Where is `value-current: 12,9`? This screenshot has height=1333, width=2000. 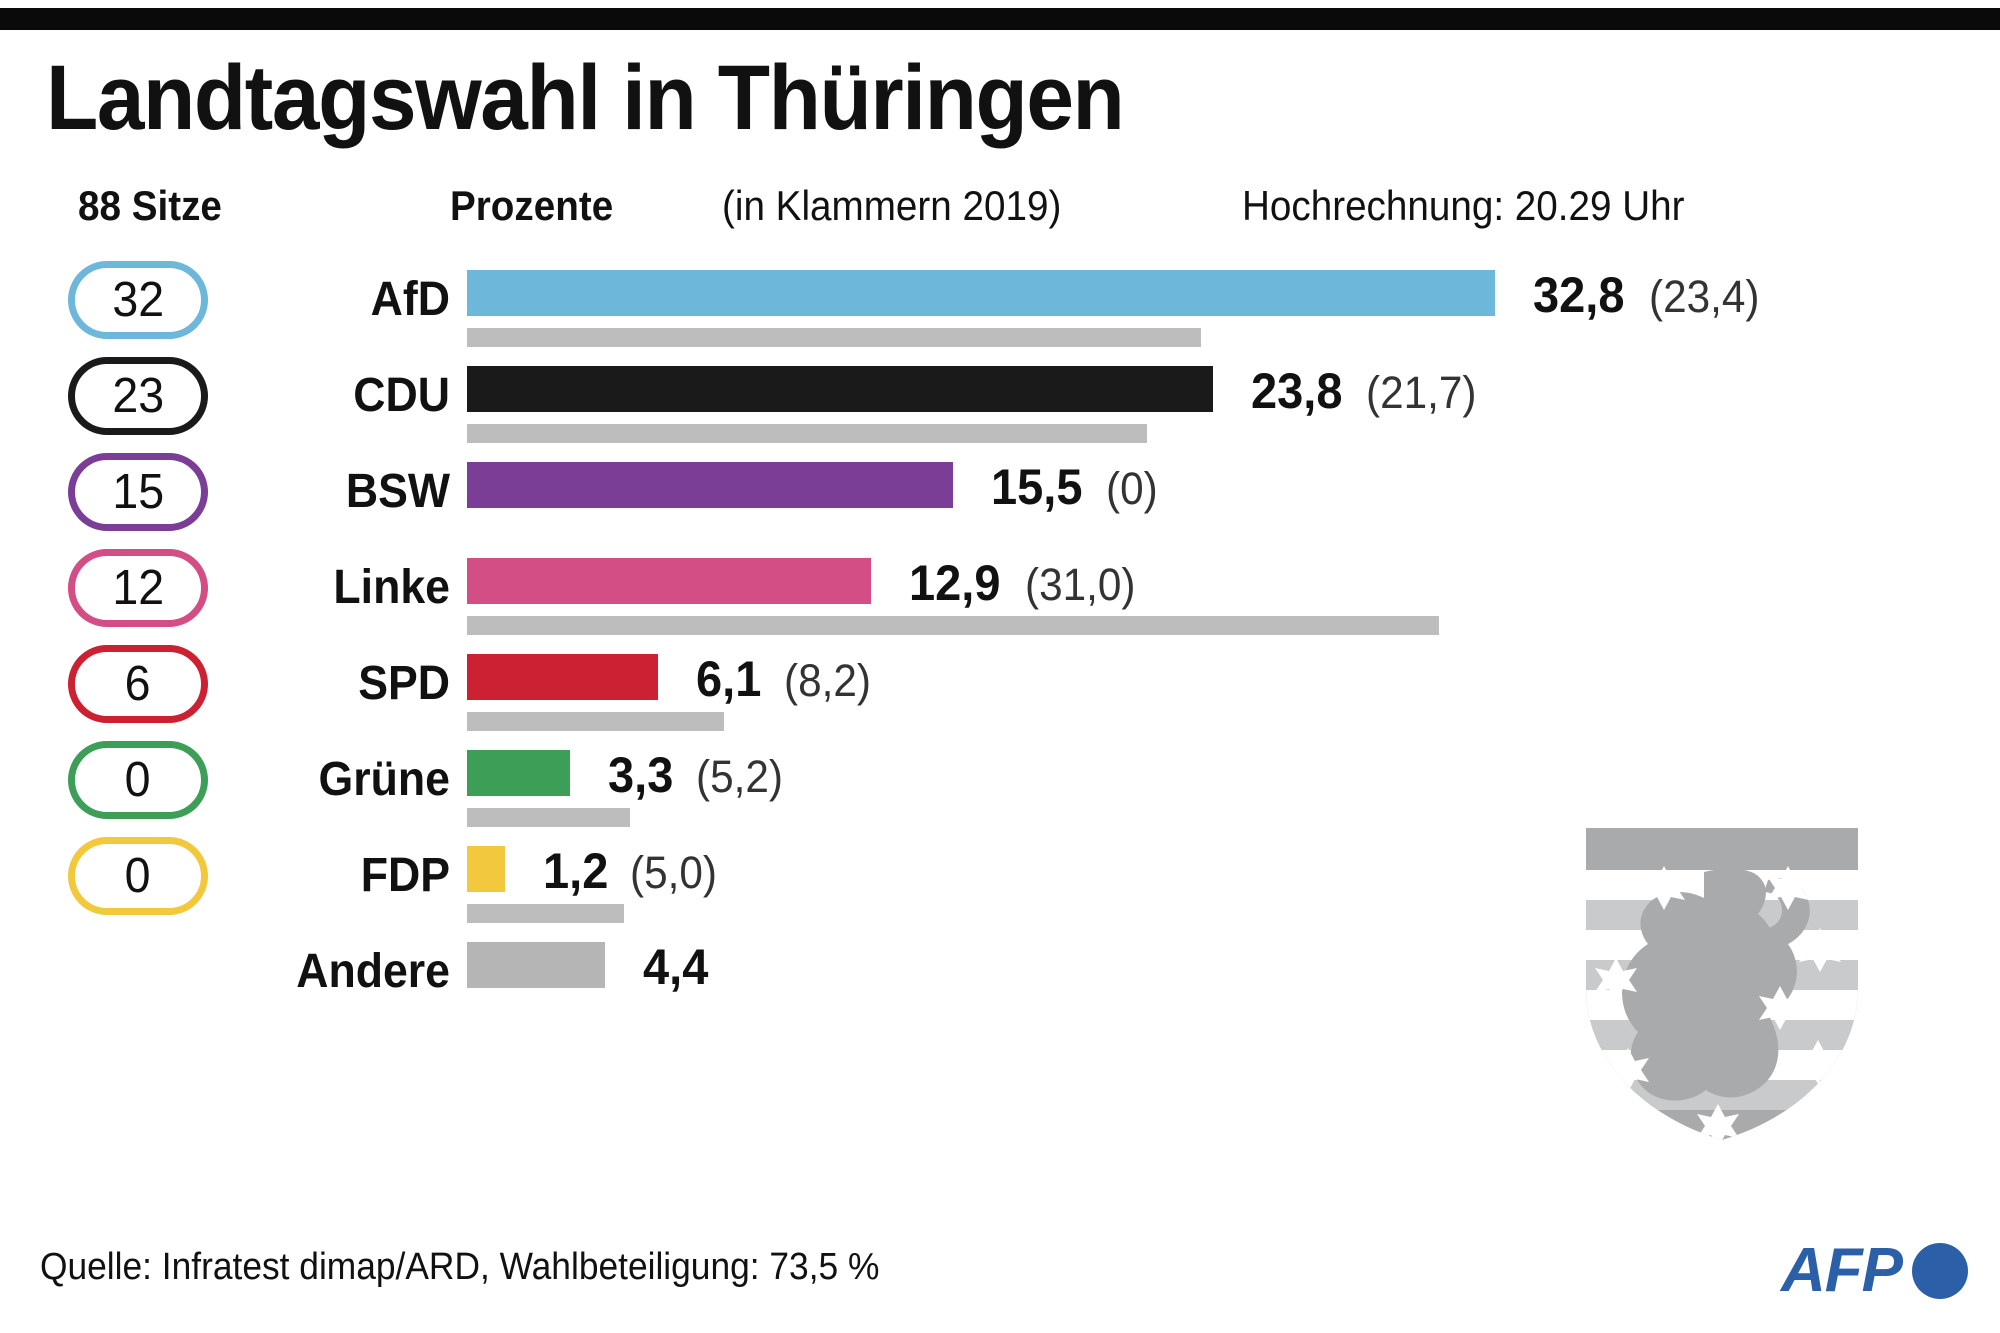 value-current: 12,9 is located at coordinates (955, 583).